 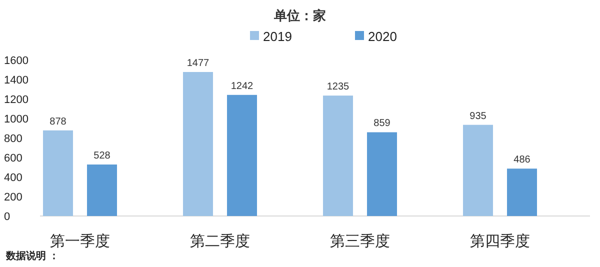 What do you see at coordinates (13, 198) in the screenshot?
I see `y-tick-label: 200` at bounding box center [13, 198].